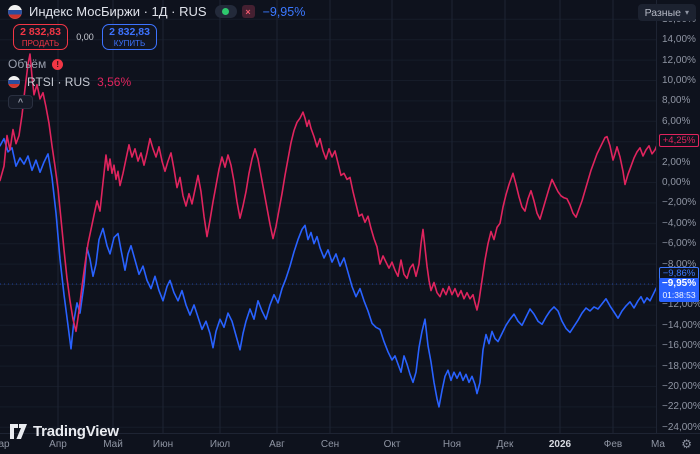 The height and width of the screenshot is (454, 700). What do you see at coordinates (505, 444) in the screenshot?
I see `time-axis-label: Дек` at bounding box center [505, 444].